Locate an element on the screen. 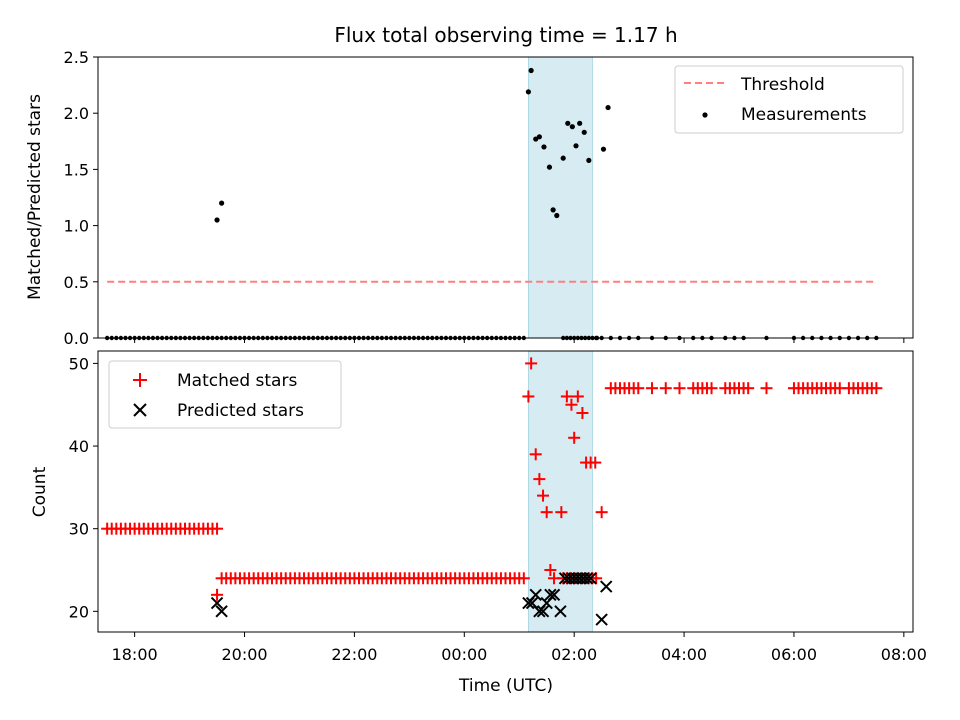 This screenshot has width=960, height=720. legend-matched-label: Matched stars is located at coordinates (237, 381).